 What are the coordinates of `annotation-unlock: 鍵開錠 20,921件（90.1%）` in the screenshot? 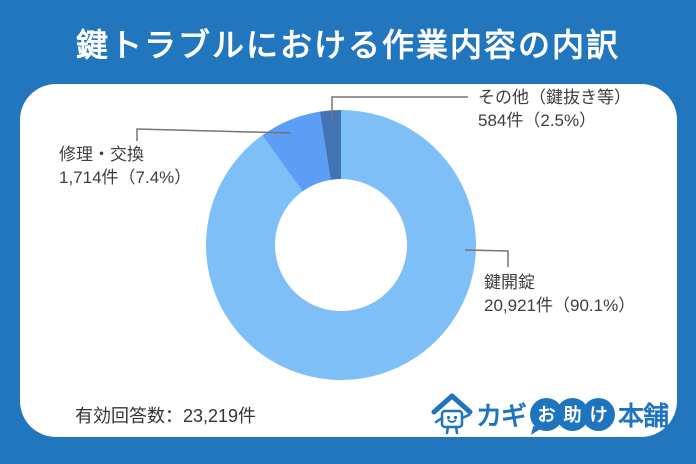 It's located at (559, 294).